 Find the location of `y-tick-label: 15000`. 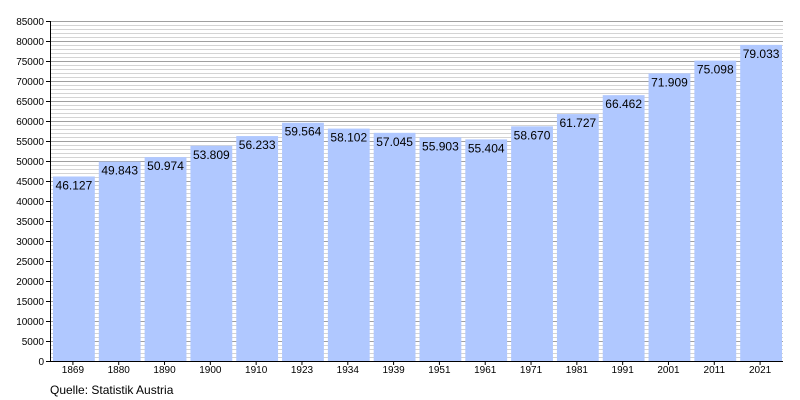

y-tick-label: 15000 is located at coordinates (30, 302).